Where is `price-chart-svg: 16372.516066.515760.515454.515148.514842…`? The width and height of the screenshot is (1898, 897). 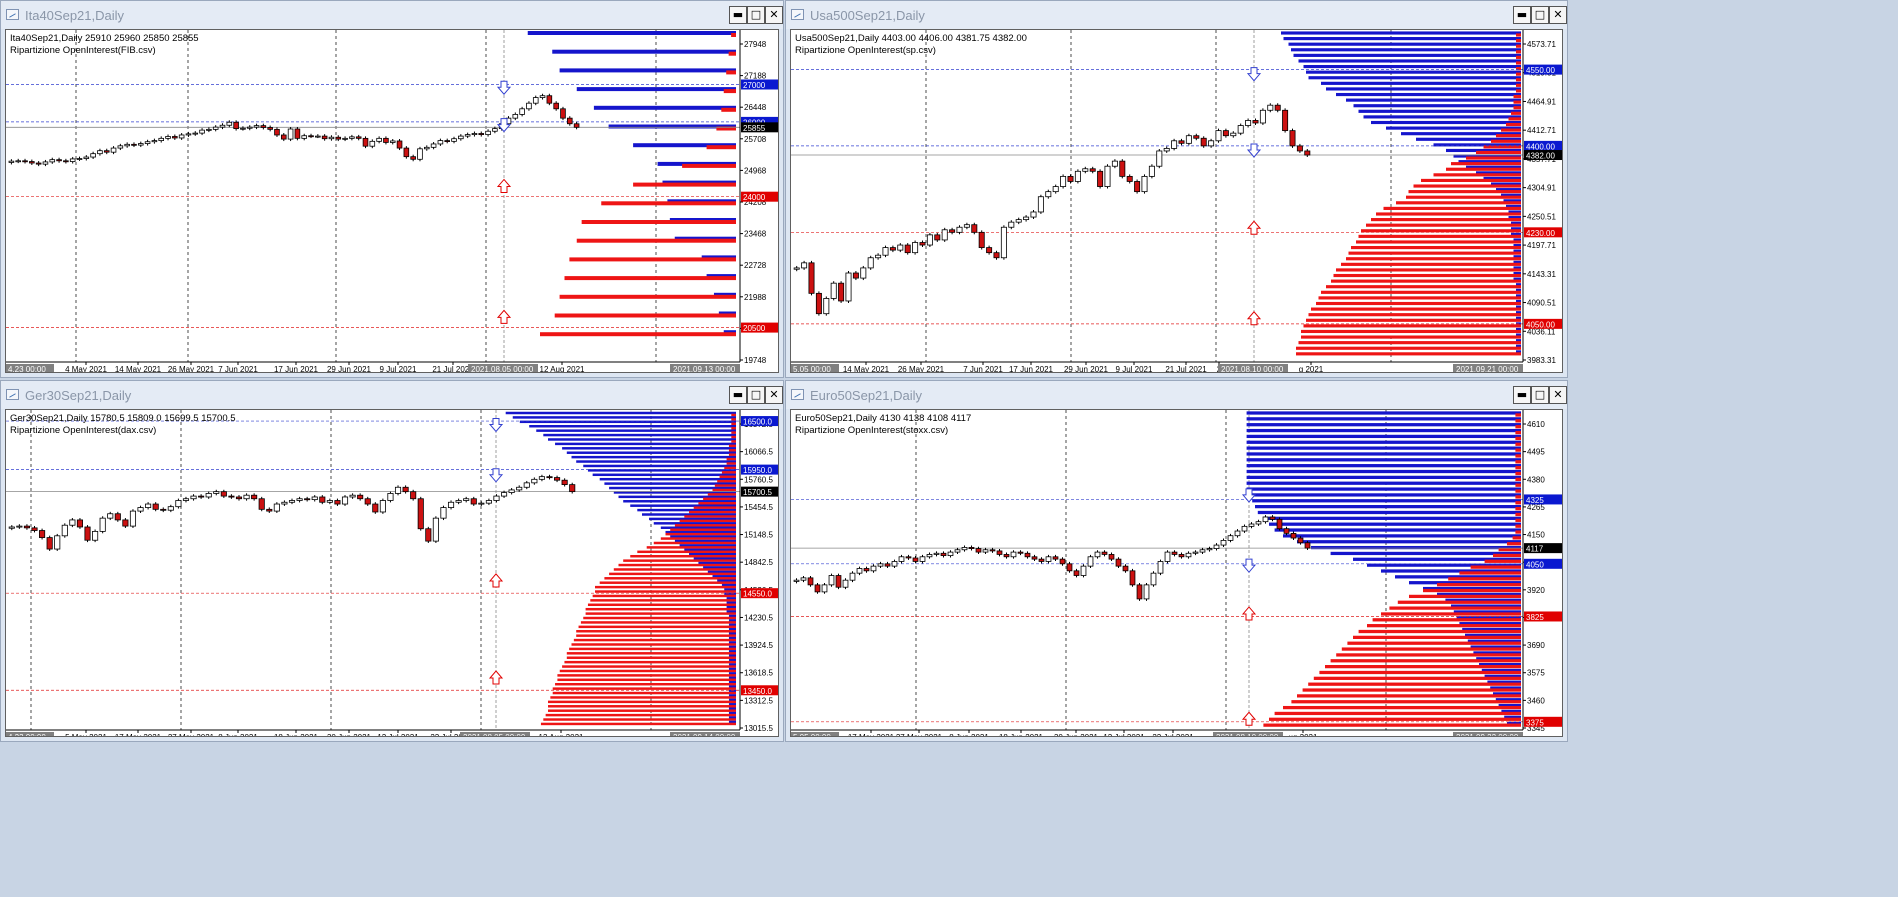
price-chart-svg: 16372.516066.515760.515454.515148.514842… is located at coordinates (392, 573).